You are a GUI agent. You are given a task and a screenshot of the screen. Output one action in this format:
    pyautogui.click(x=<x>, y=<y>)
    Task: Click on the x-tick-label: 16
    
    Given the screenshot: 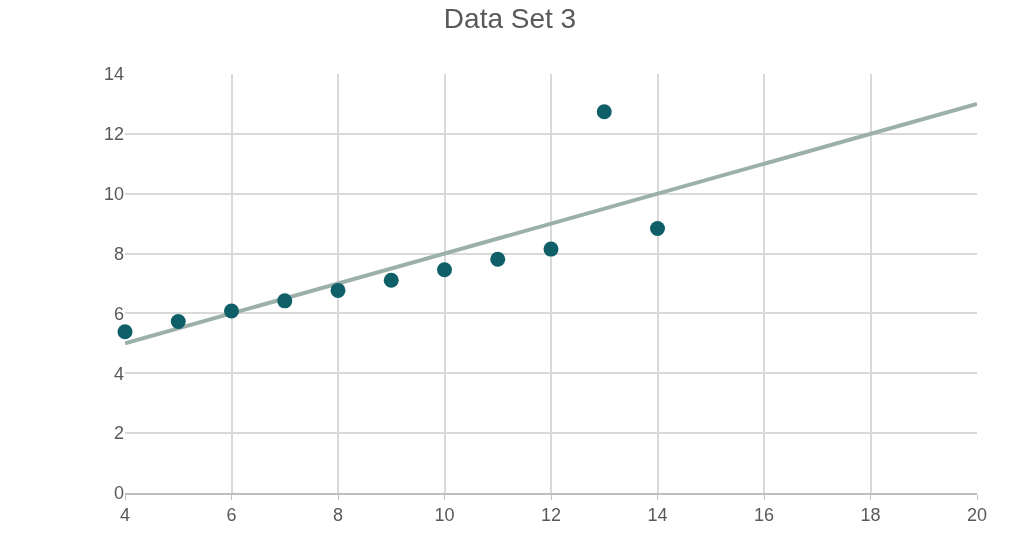 What is the action you would take?
    pyautogui.click(x=764, y=515)
    